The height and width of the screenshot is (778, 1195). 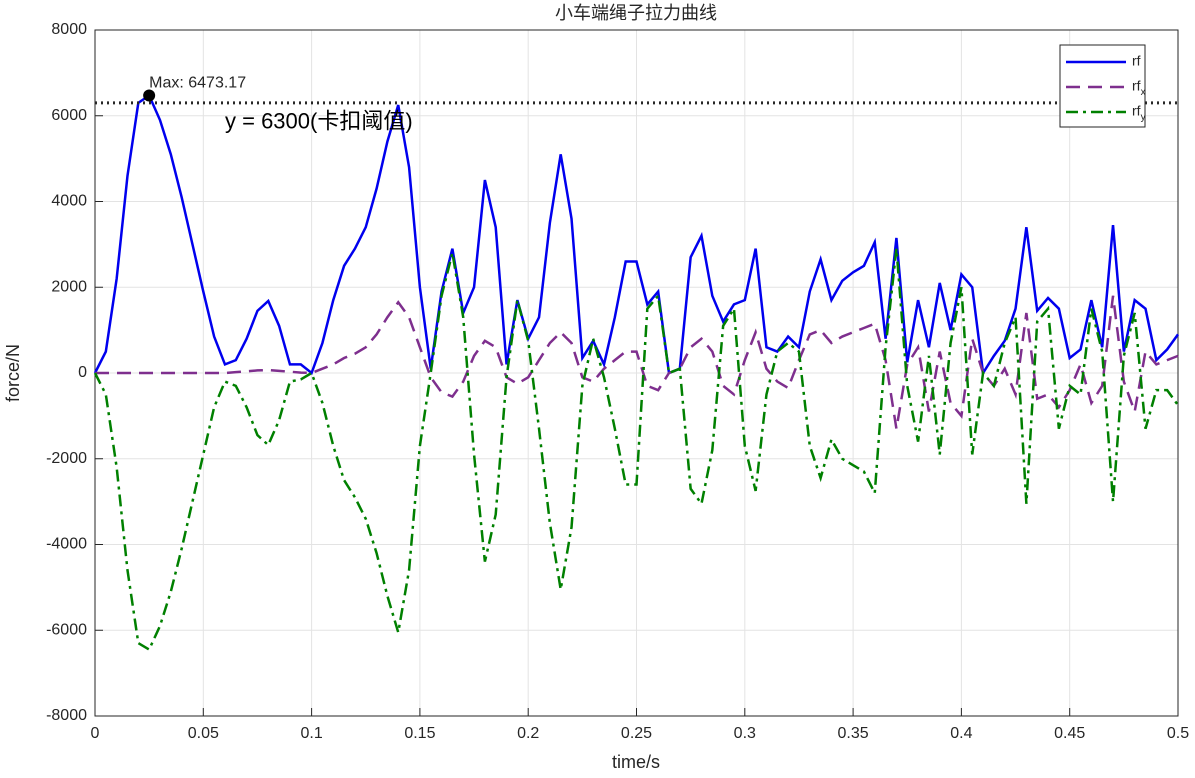 I want to click on y-tick-label: 2000, so click(x=69, y=286).